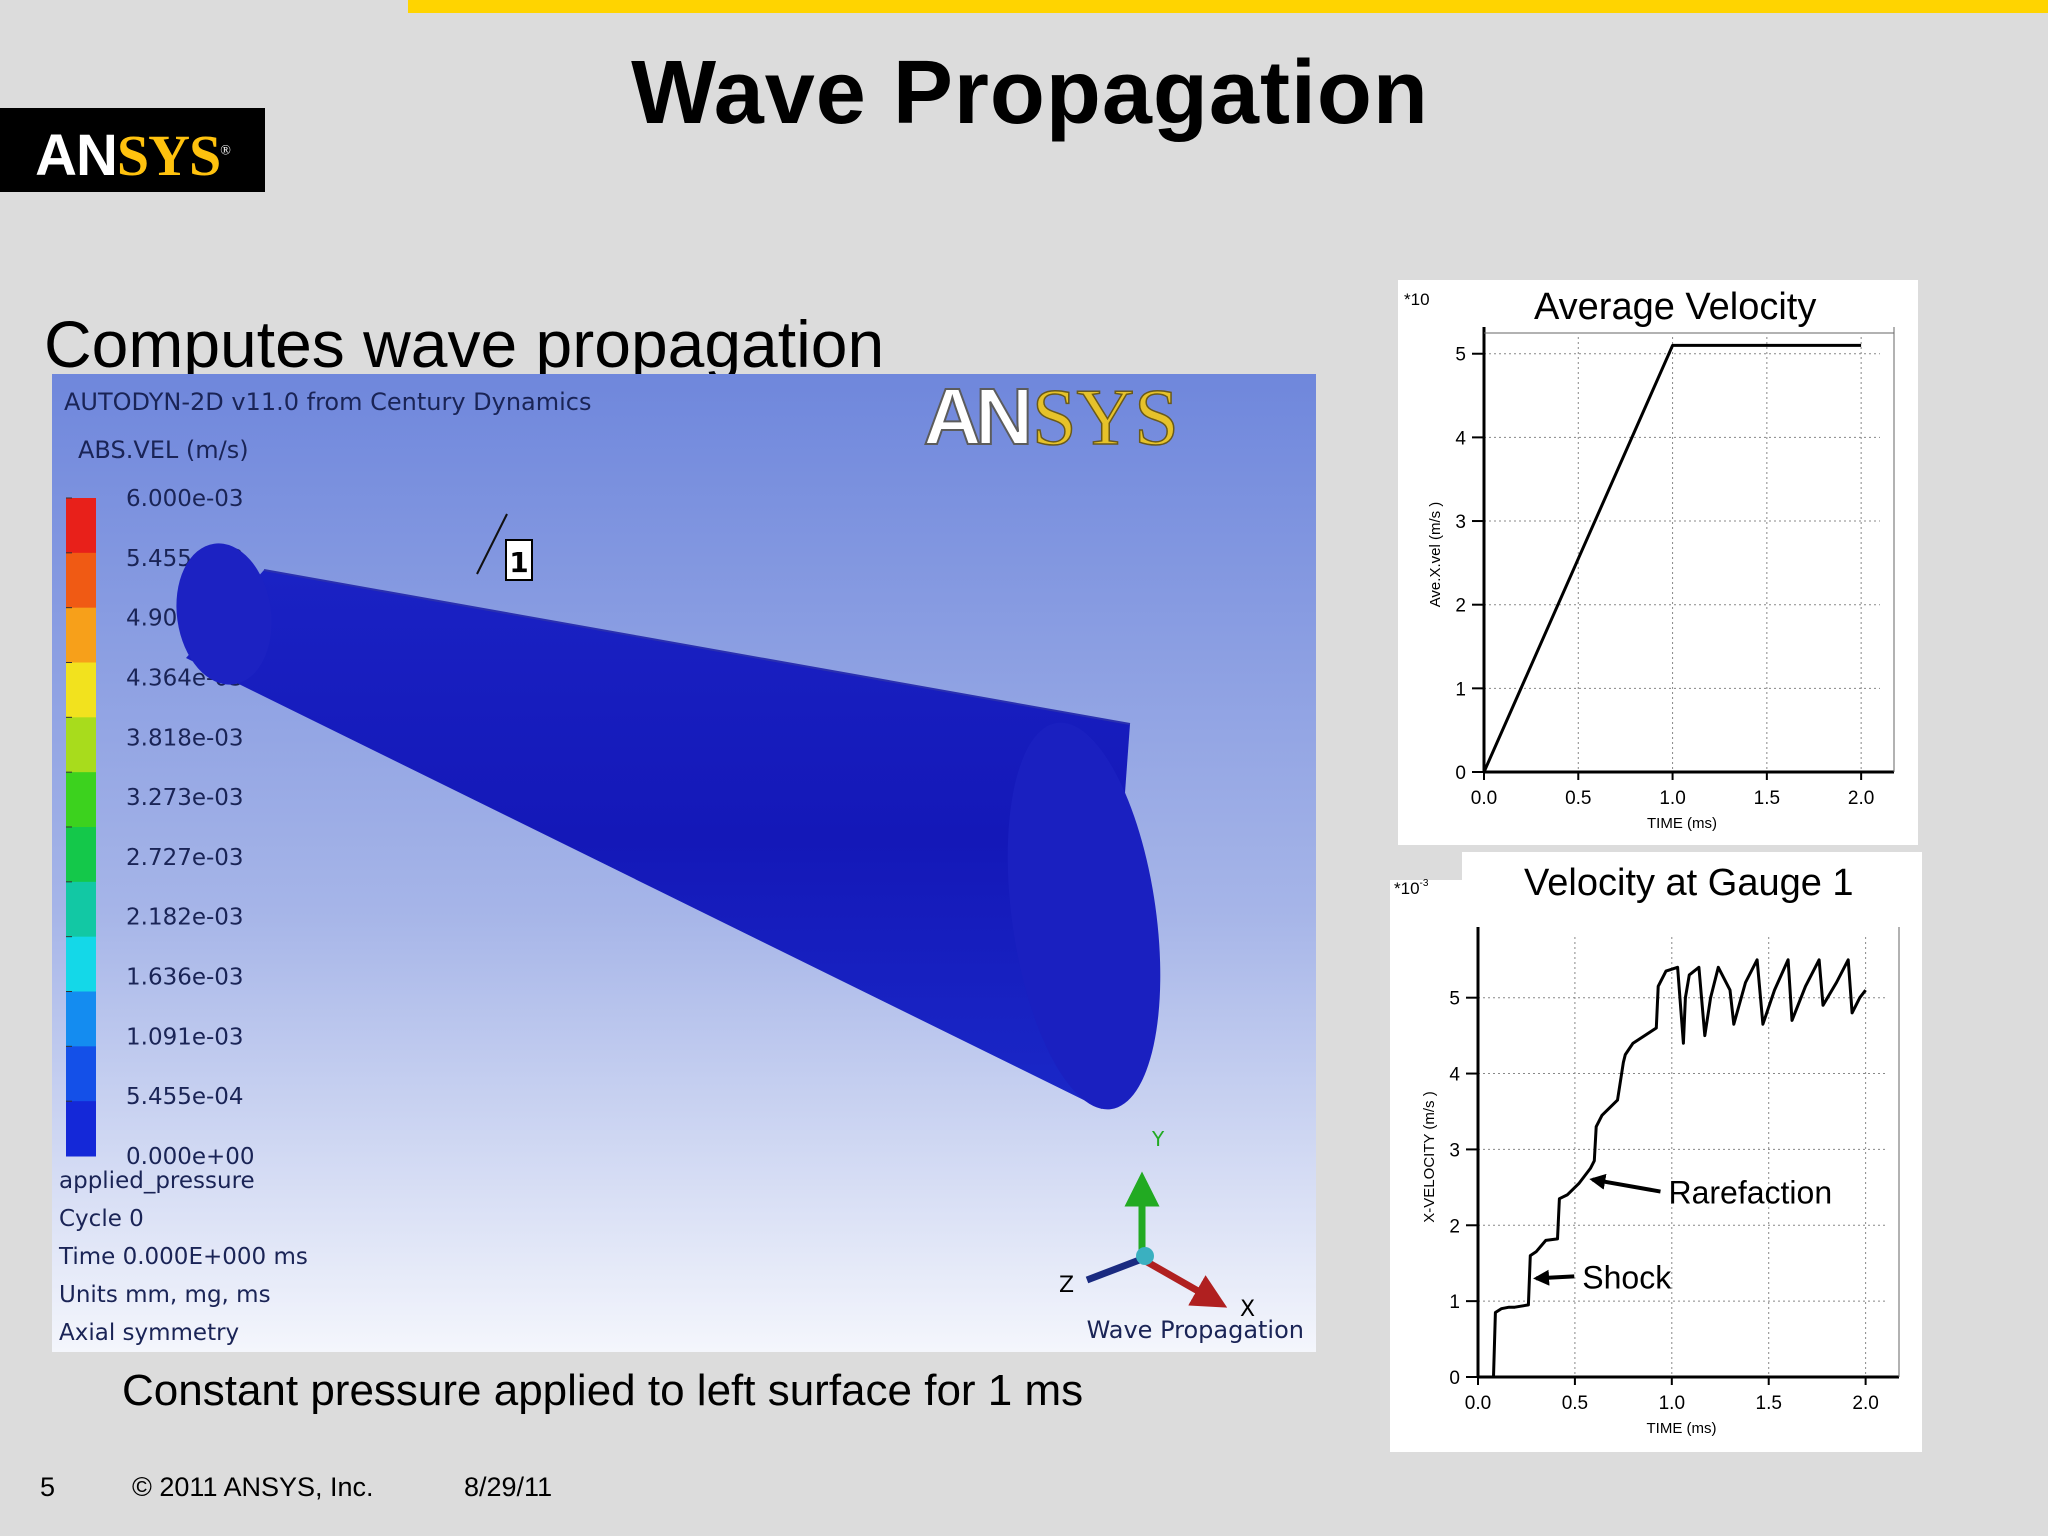  I want to click on color-legend-bar, so click(81, 827).